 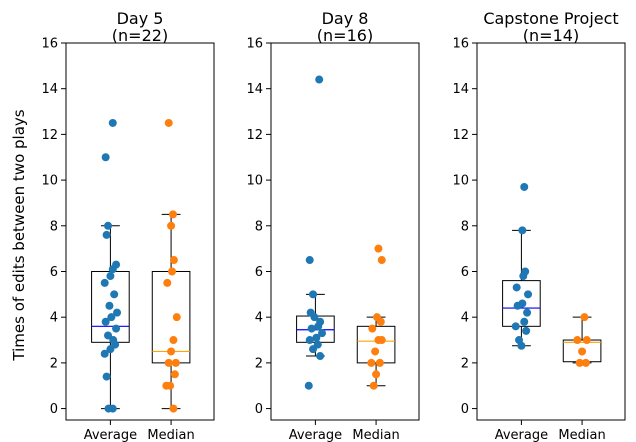 I want to click on panel-title: Capstone Project, so click(x=550, y=18).